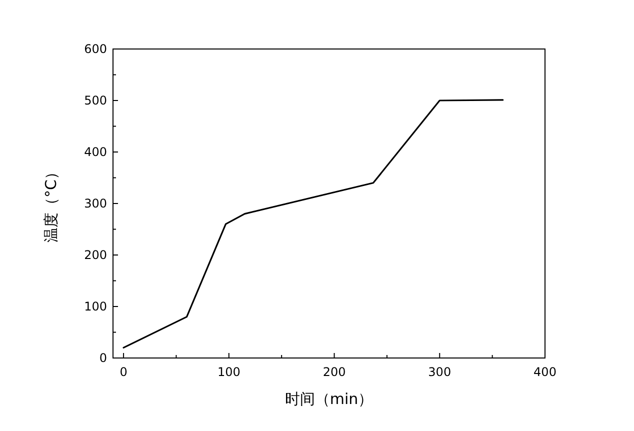  Describe the element at coordinates (95, 152) in the screenshot. I see `y-tick-label: 400` at that location.